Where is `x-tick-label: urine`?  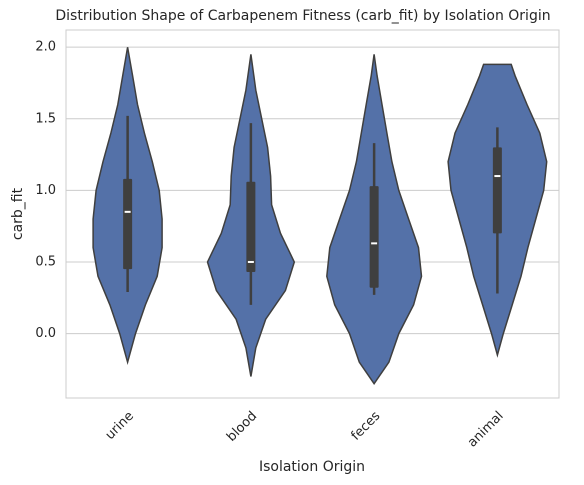 x-tick-label: urine is located at coordinates (120, 426).